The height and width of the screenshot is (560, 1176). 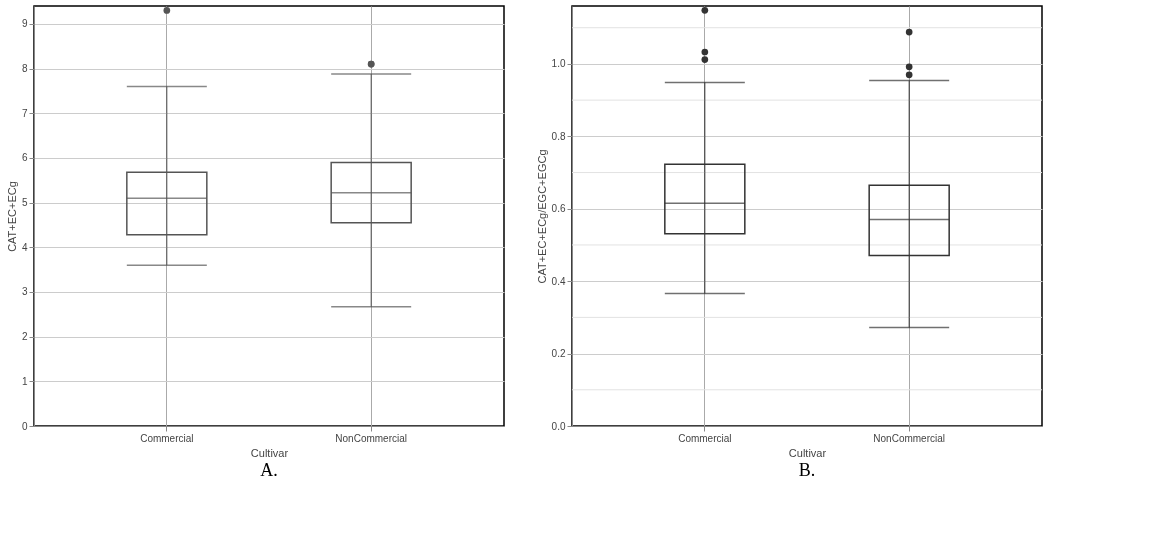 What do you see at coordinates (541, 216) in the screenshot?
I see `y-axis-title: CAT+EC+ECg/EGC+EGCg` at bounding box center [541, 216].